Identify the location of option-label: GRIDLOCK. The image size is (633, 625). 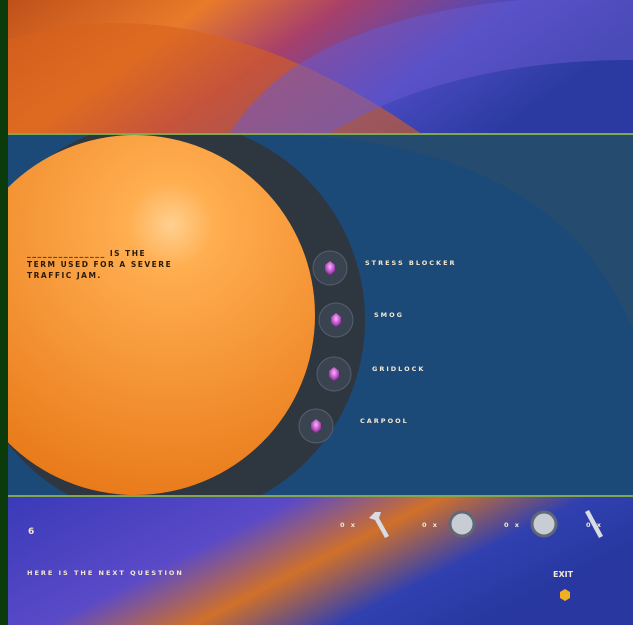
(398, 369).